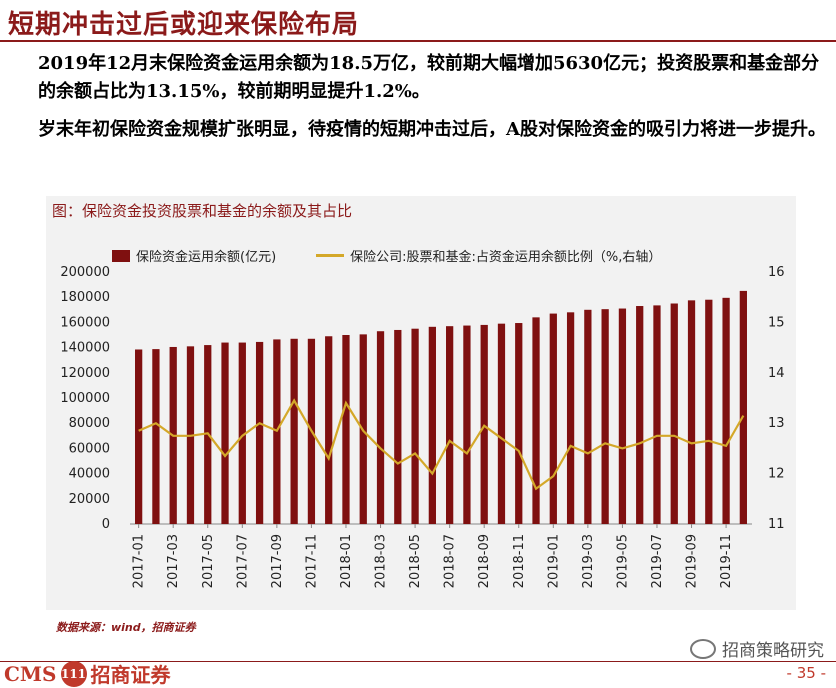 Image resolution: width=836 pixels, height=688 pixels. Describe the element at coordinates (87, 673) in the screenshot. I see `company-logo: CMS 111 招商证券` at that location.